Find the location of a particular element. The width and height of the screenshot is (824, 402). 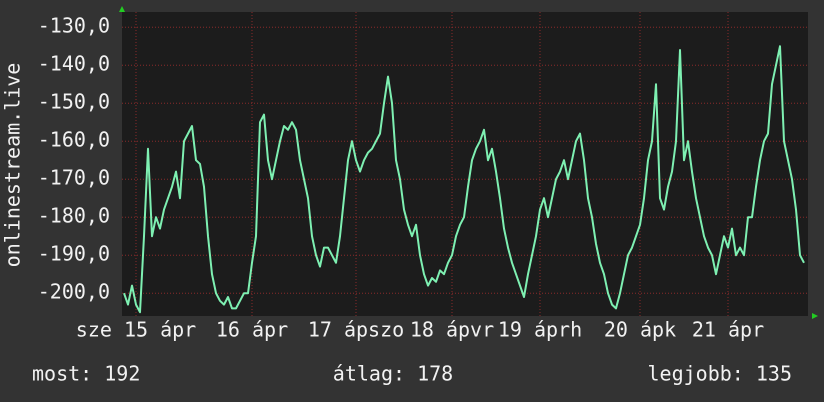

x-tick-label: 16 ápr is located at coordinates (252, 330).